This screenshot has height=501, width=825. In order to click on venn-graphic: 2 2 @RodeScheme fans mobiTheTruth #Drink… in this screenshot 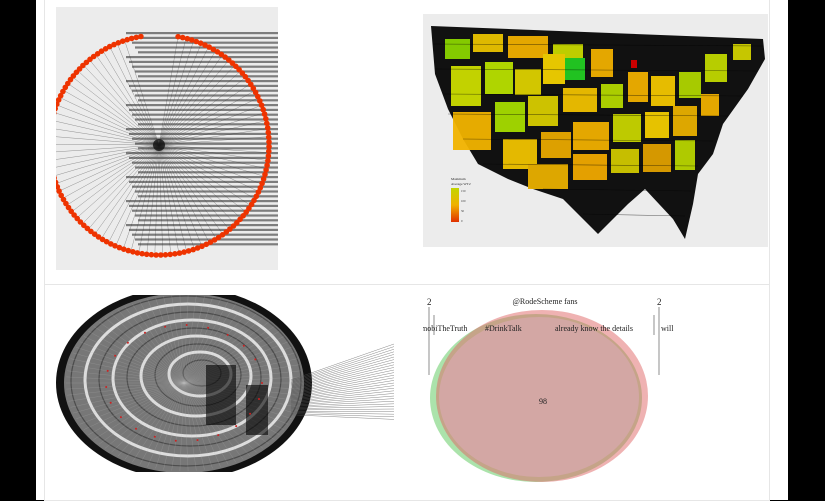, I will do `click(553, 395)`.